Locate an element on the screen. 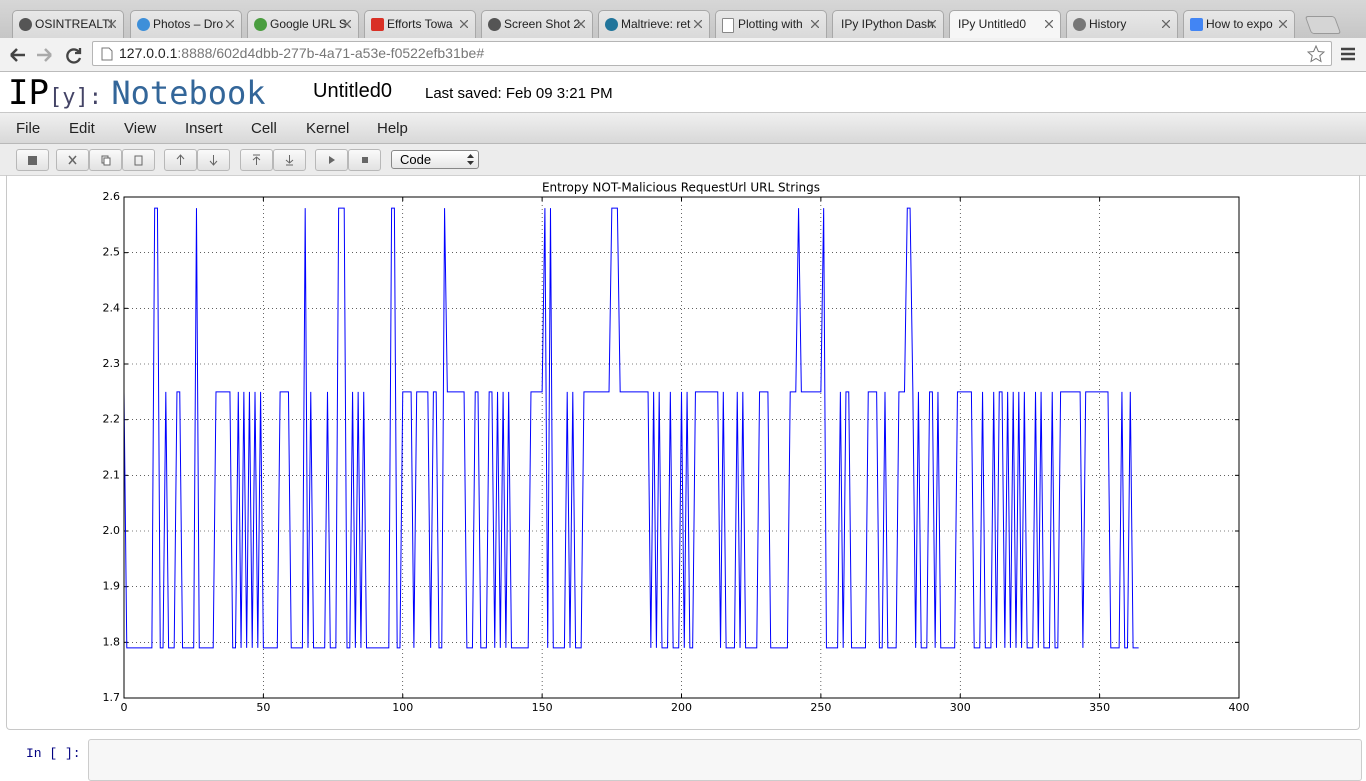 This screenshot has width=1366, height=781. x-tick-label: 100 is located at coordinates (402, 707).